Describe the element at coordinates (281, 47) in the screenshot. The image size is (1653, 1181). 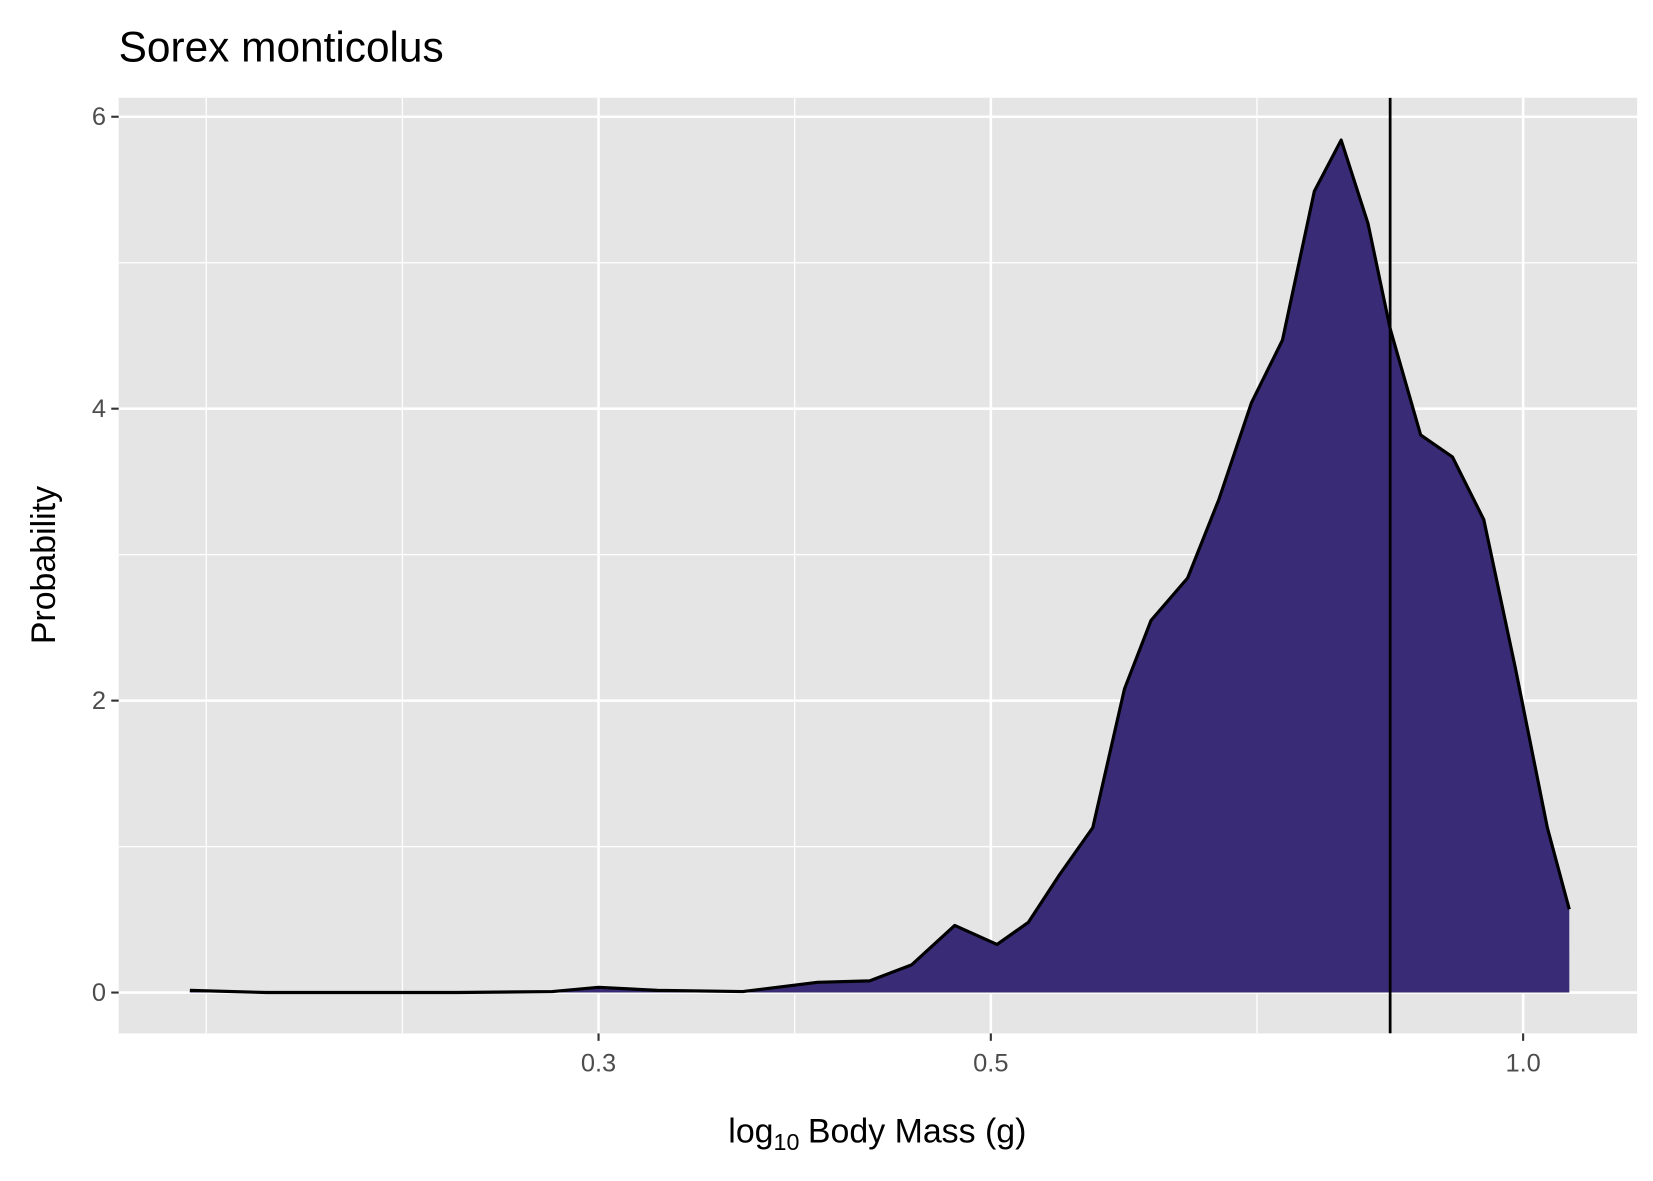
I see `chart-title: Sorex monticolus` at that location.